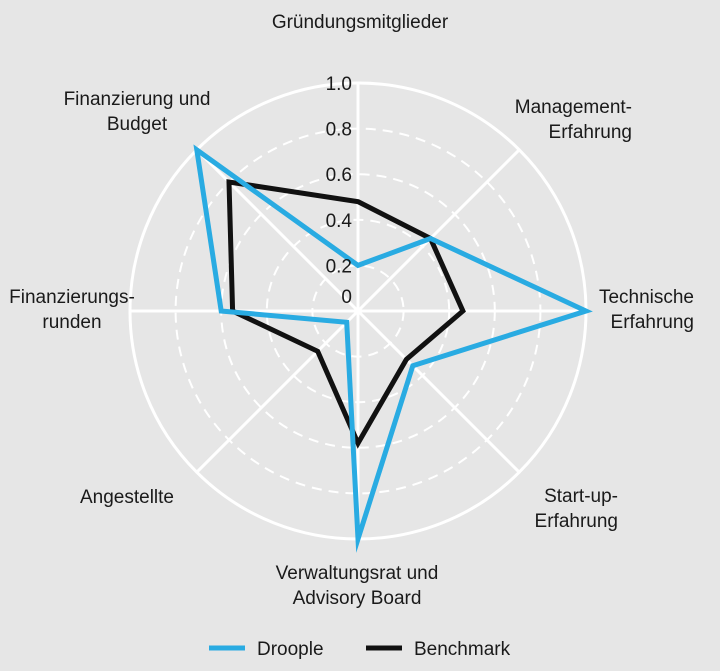 This screenshot has width=720, height=671. Describe the element at coordinates (360, 22) in the screenshot. I see `axis-label-1: Gründungsmitglieder` at that location.